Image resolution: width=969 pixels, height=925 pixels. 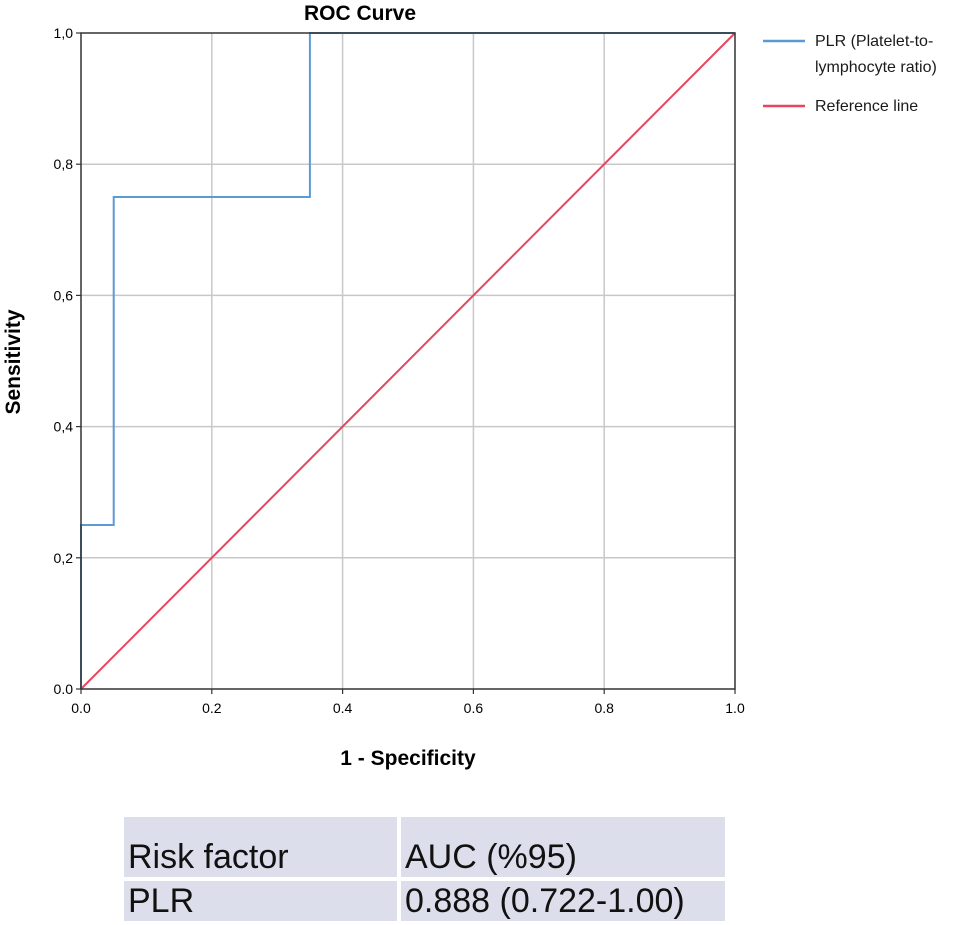 I want to click on legend-label-plr: lymphocyte ratio), so click(x=876, y=67).